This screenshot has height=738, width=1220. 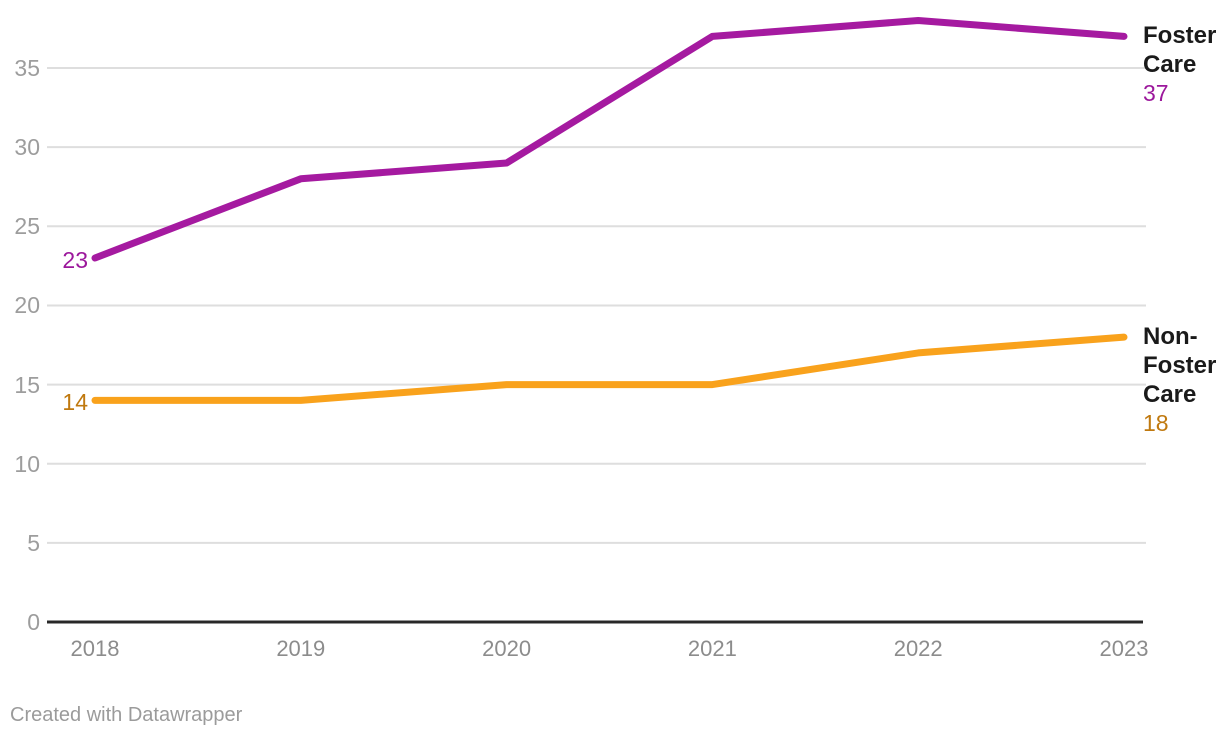 What do you see at coordinates (33, 542) in the screenshot?
I see `y-tick-label: 5` at bounding box center [33, 542].